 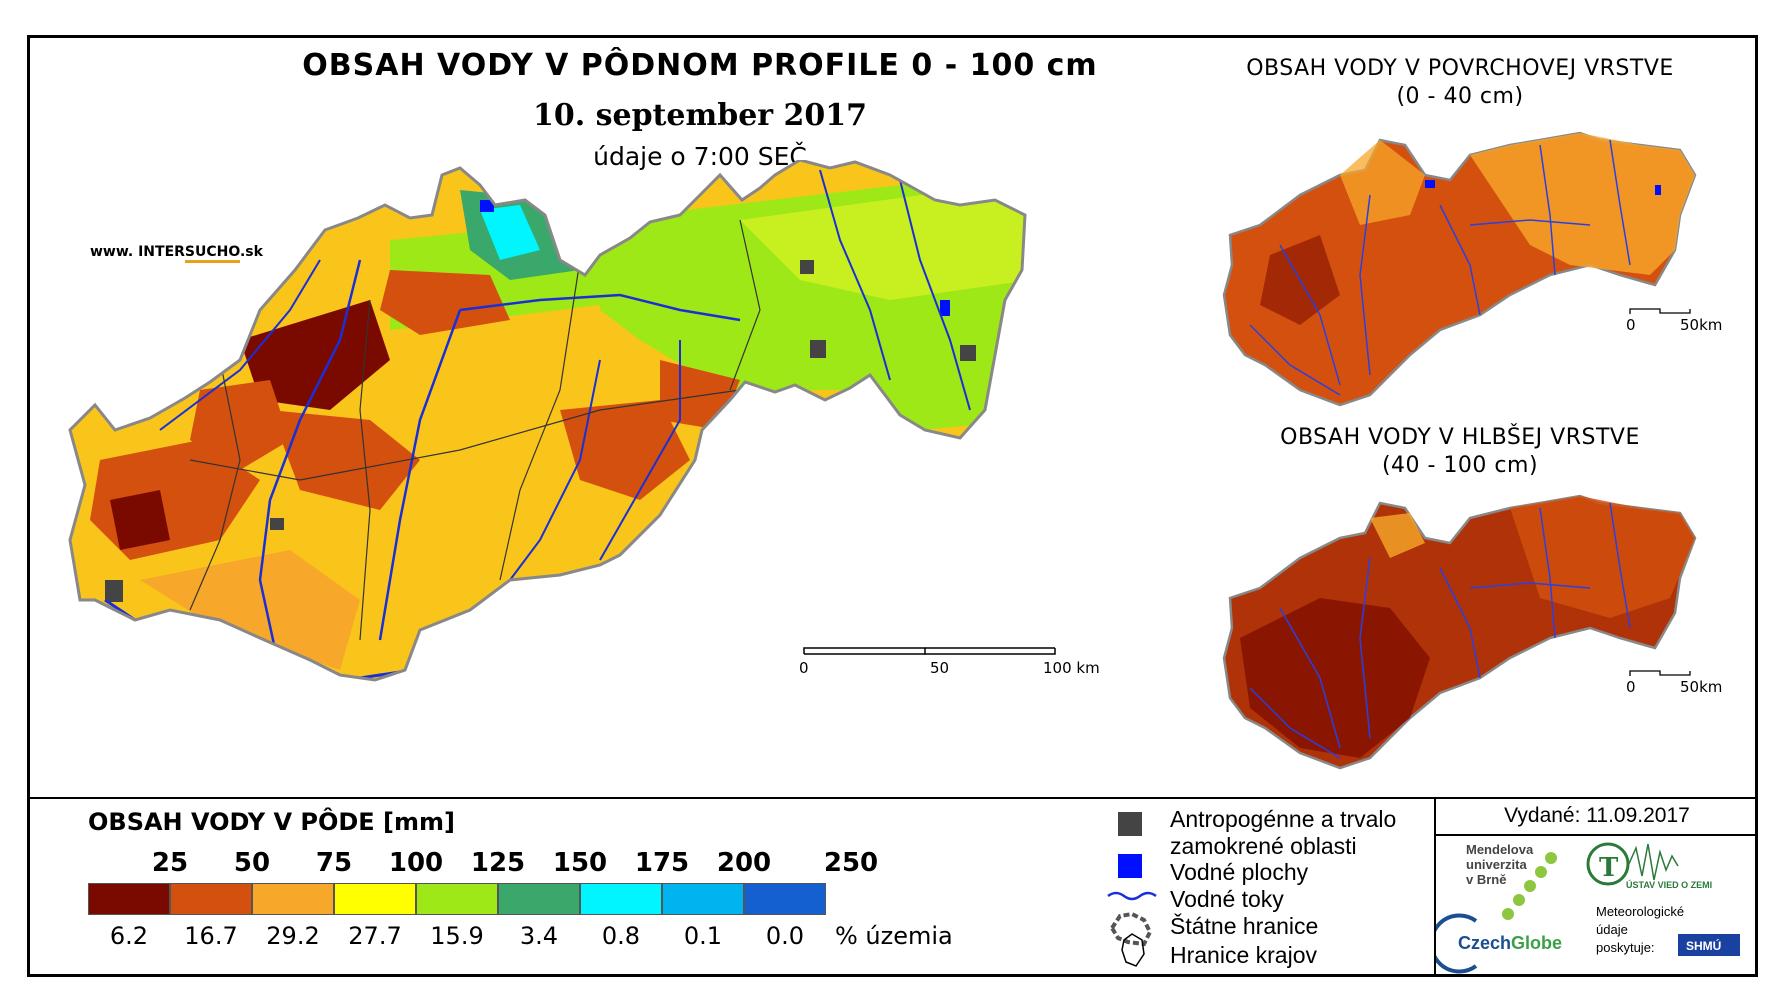 What do you see at coordinates (1701, 325) in the screenshot?
I see `surface-scale-tick-50: 50km` at bounding box center [1701, 325].